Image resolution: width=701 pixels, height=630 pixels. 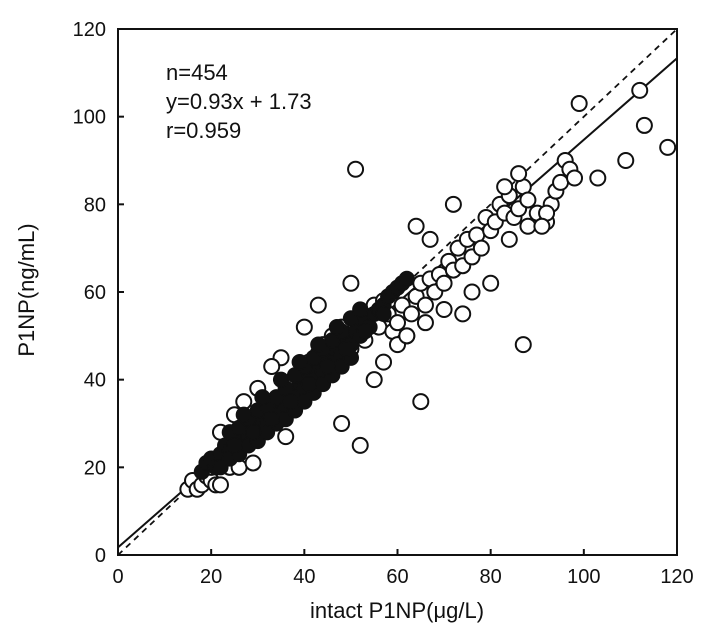 What do you see at coordinates (397, 577) in the screenshot?
I see `x-tick-label-3: 60` at bounding box center [397, 577].